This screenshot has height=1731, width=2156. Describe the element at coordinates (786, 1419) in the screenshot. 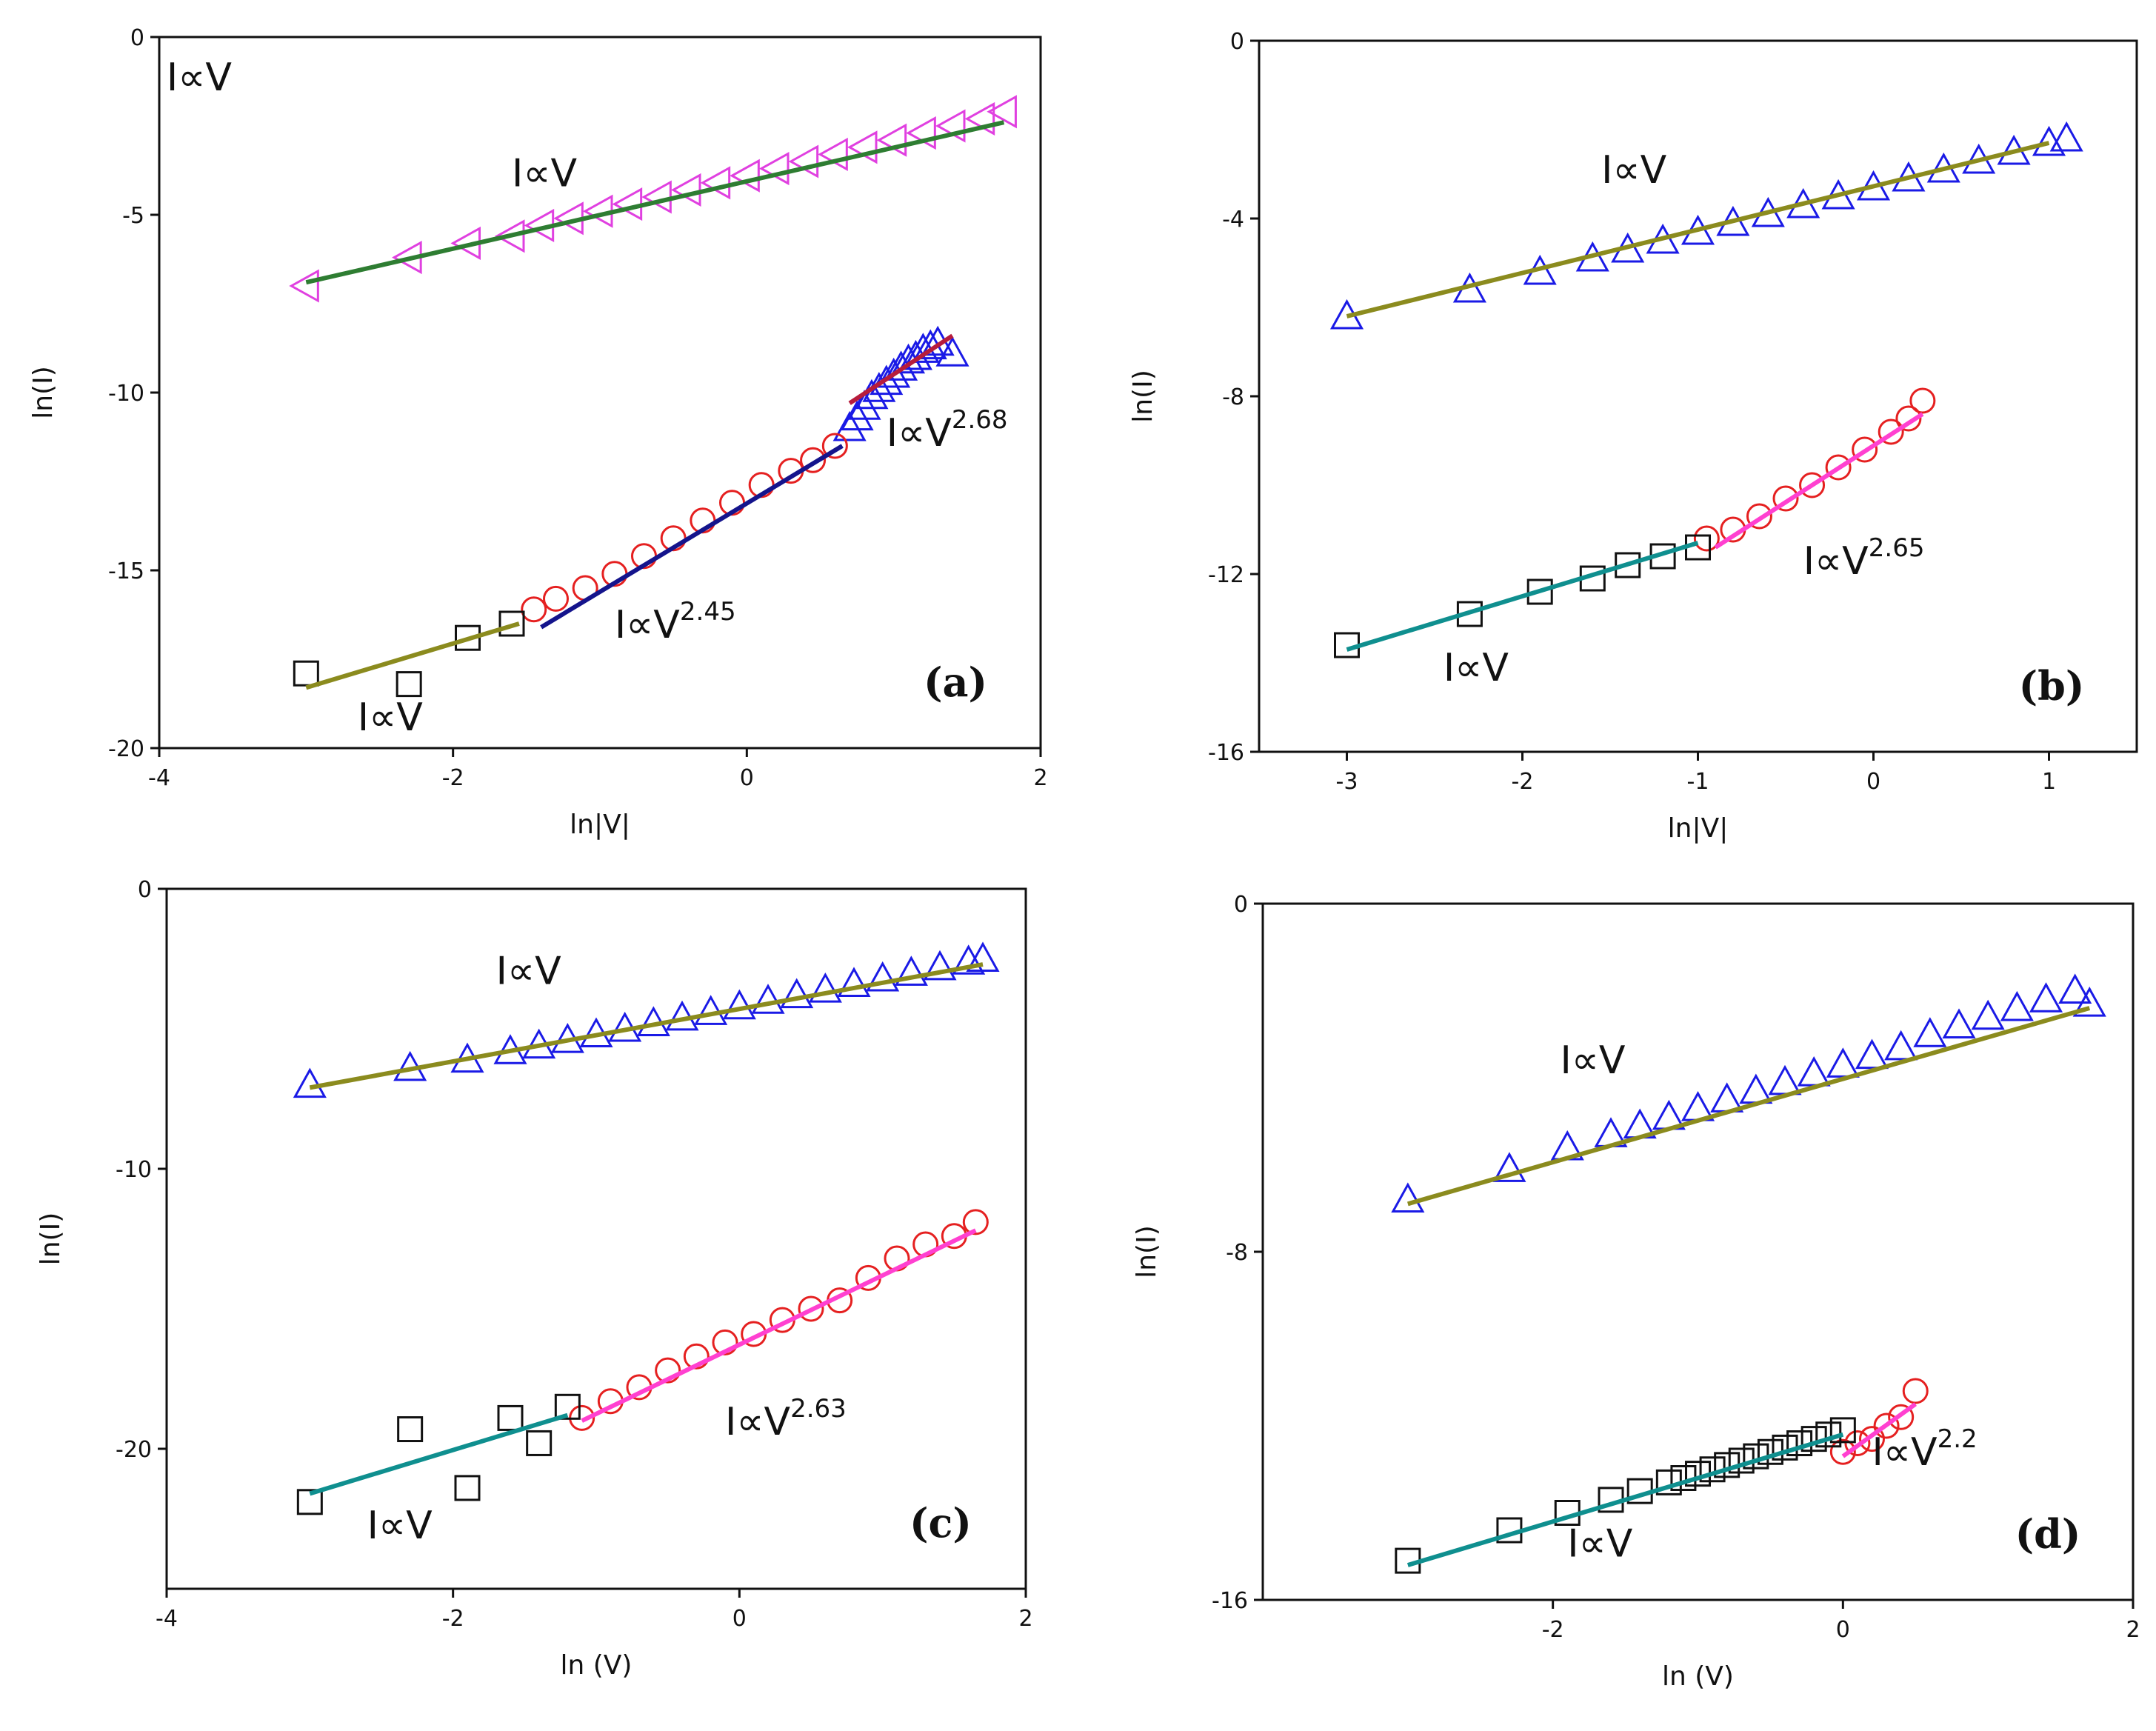

I see `fit-annotation: I∝V2.63` at that location.